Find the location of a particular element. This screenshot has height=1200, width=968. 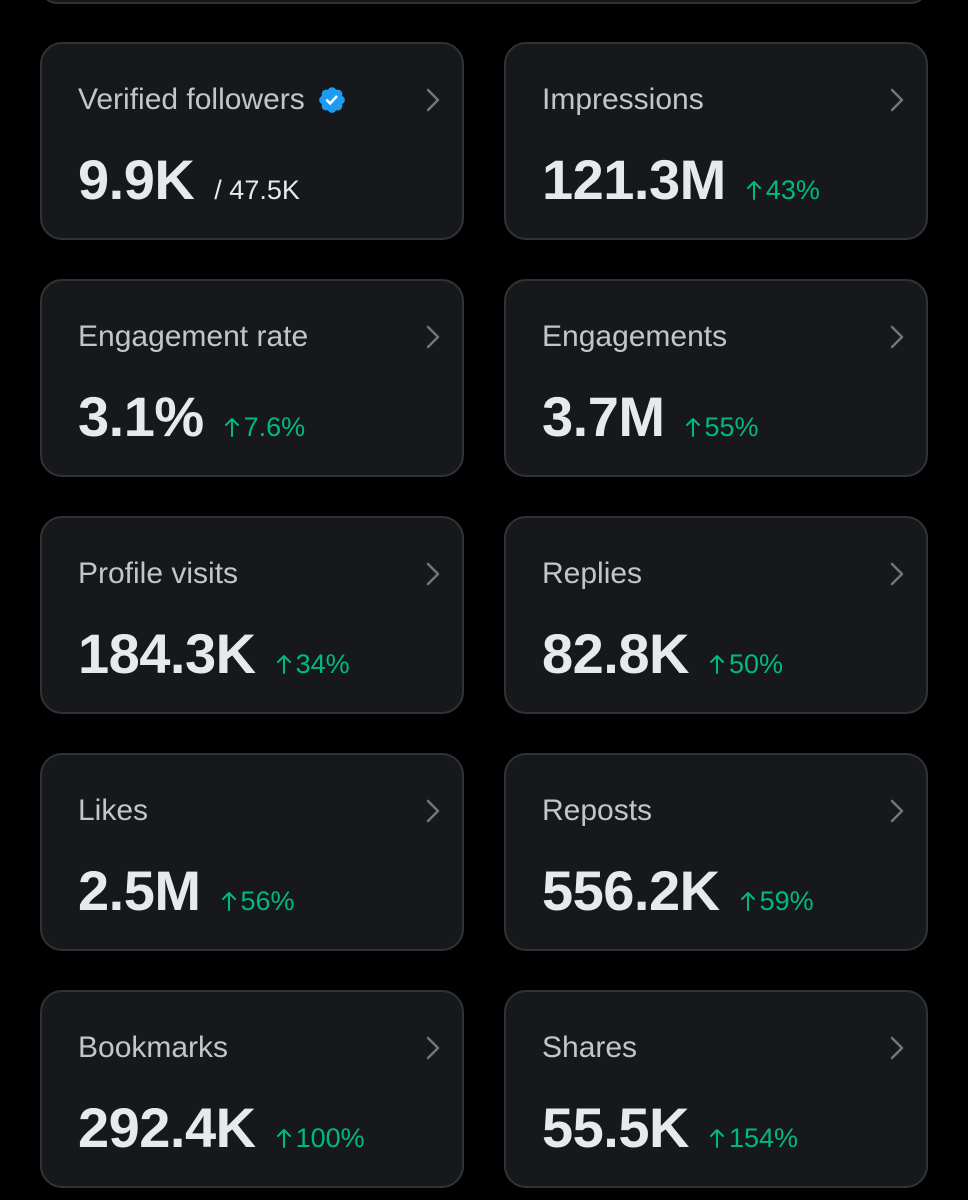

metric-change: 59% is located at coordinates (777, 901).